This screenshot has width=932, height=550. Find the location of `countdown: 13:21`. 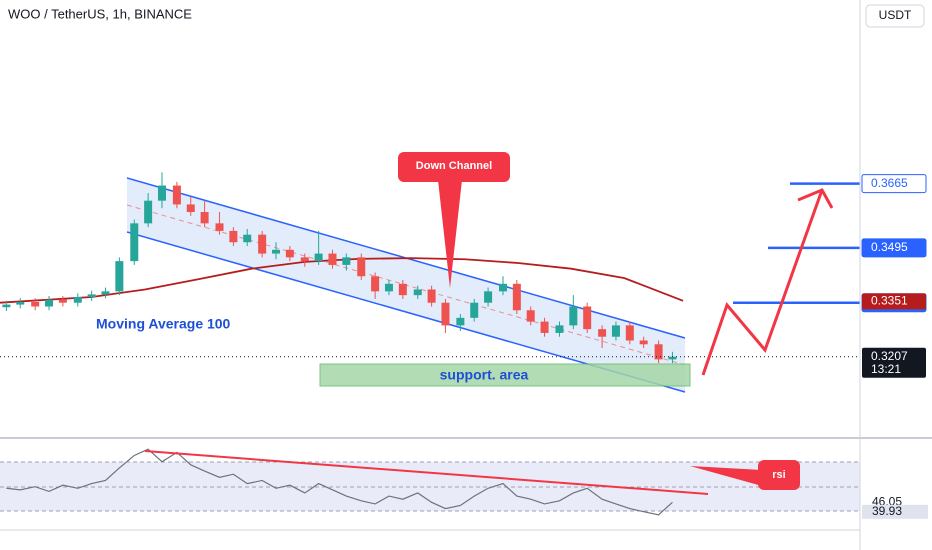

countdown: 13:21 is located at coordinates (886, 369).